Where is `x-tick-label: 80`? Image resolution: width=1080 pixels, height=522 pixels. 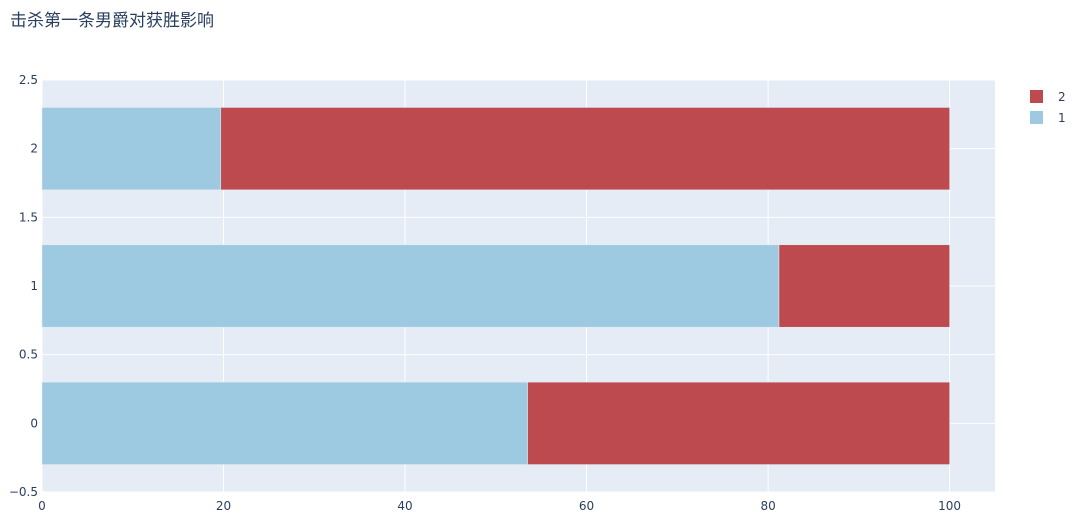 x-tick-label: 80 is located at coordinates (767, 506).